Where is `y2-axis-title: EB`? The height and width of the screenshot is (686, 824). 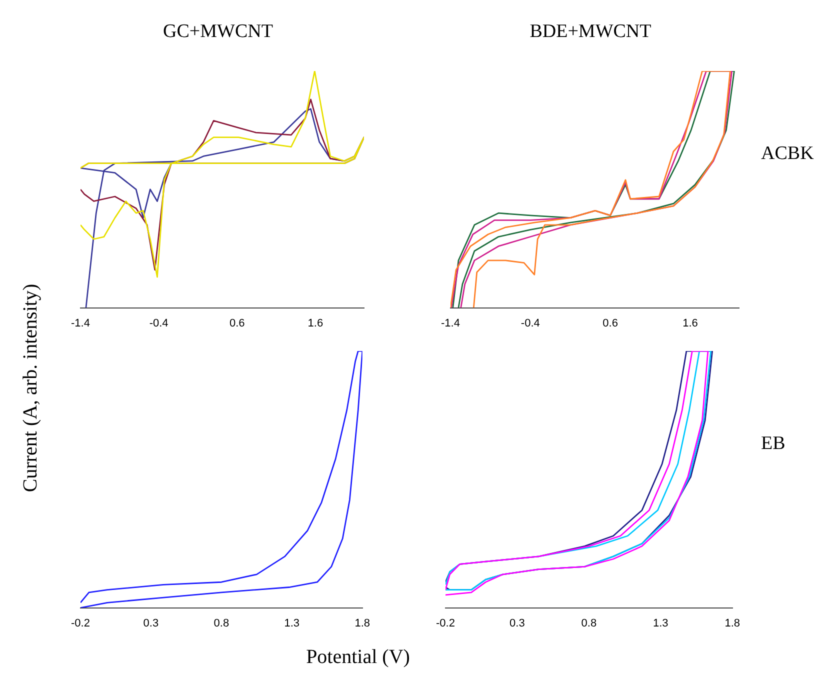 y2-axis-title: EB is located at coordinates (773, 444).